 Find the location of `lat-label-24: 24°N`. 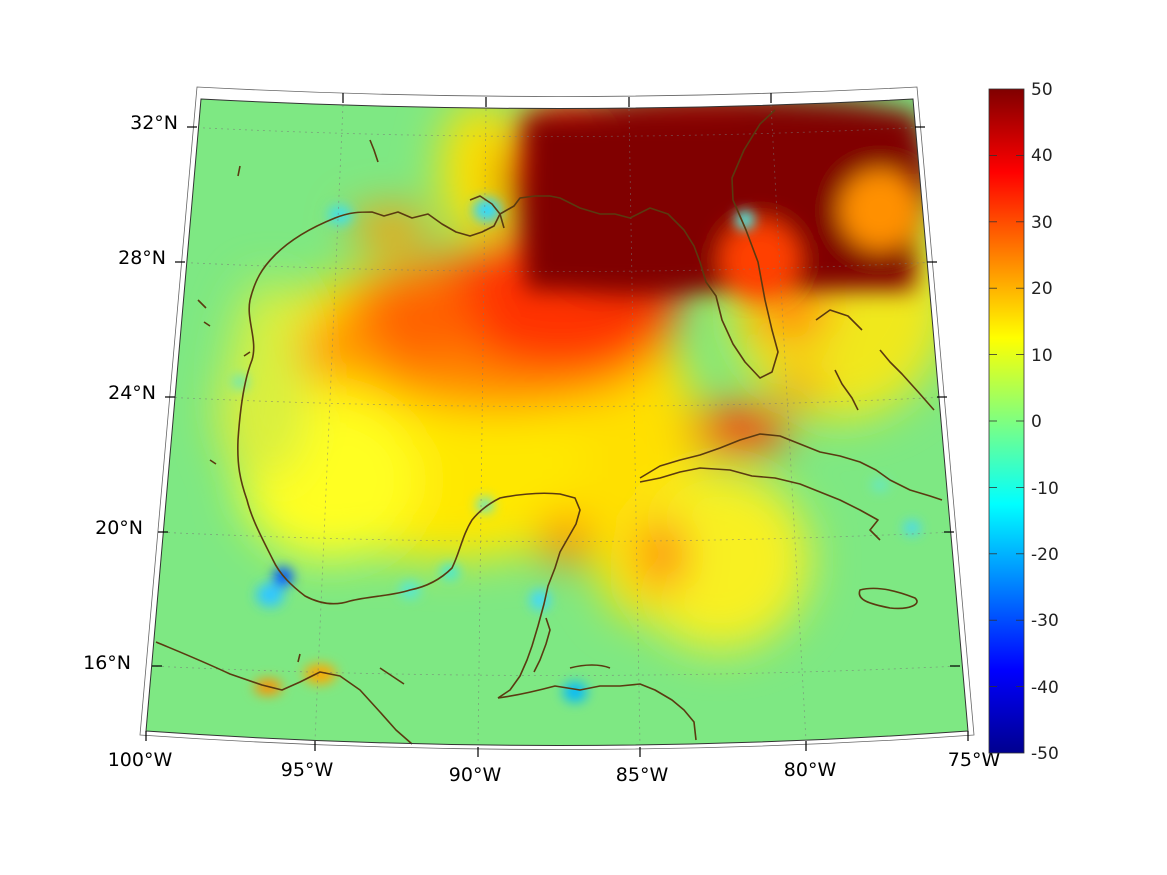

lat-label-24: 24°N is located at coordinates (132, 393).